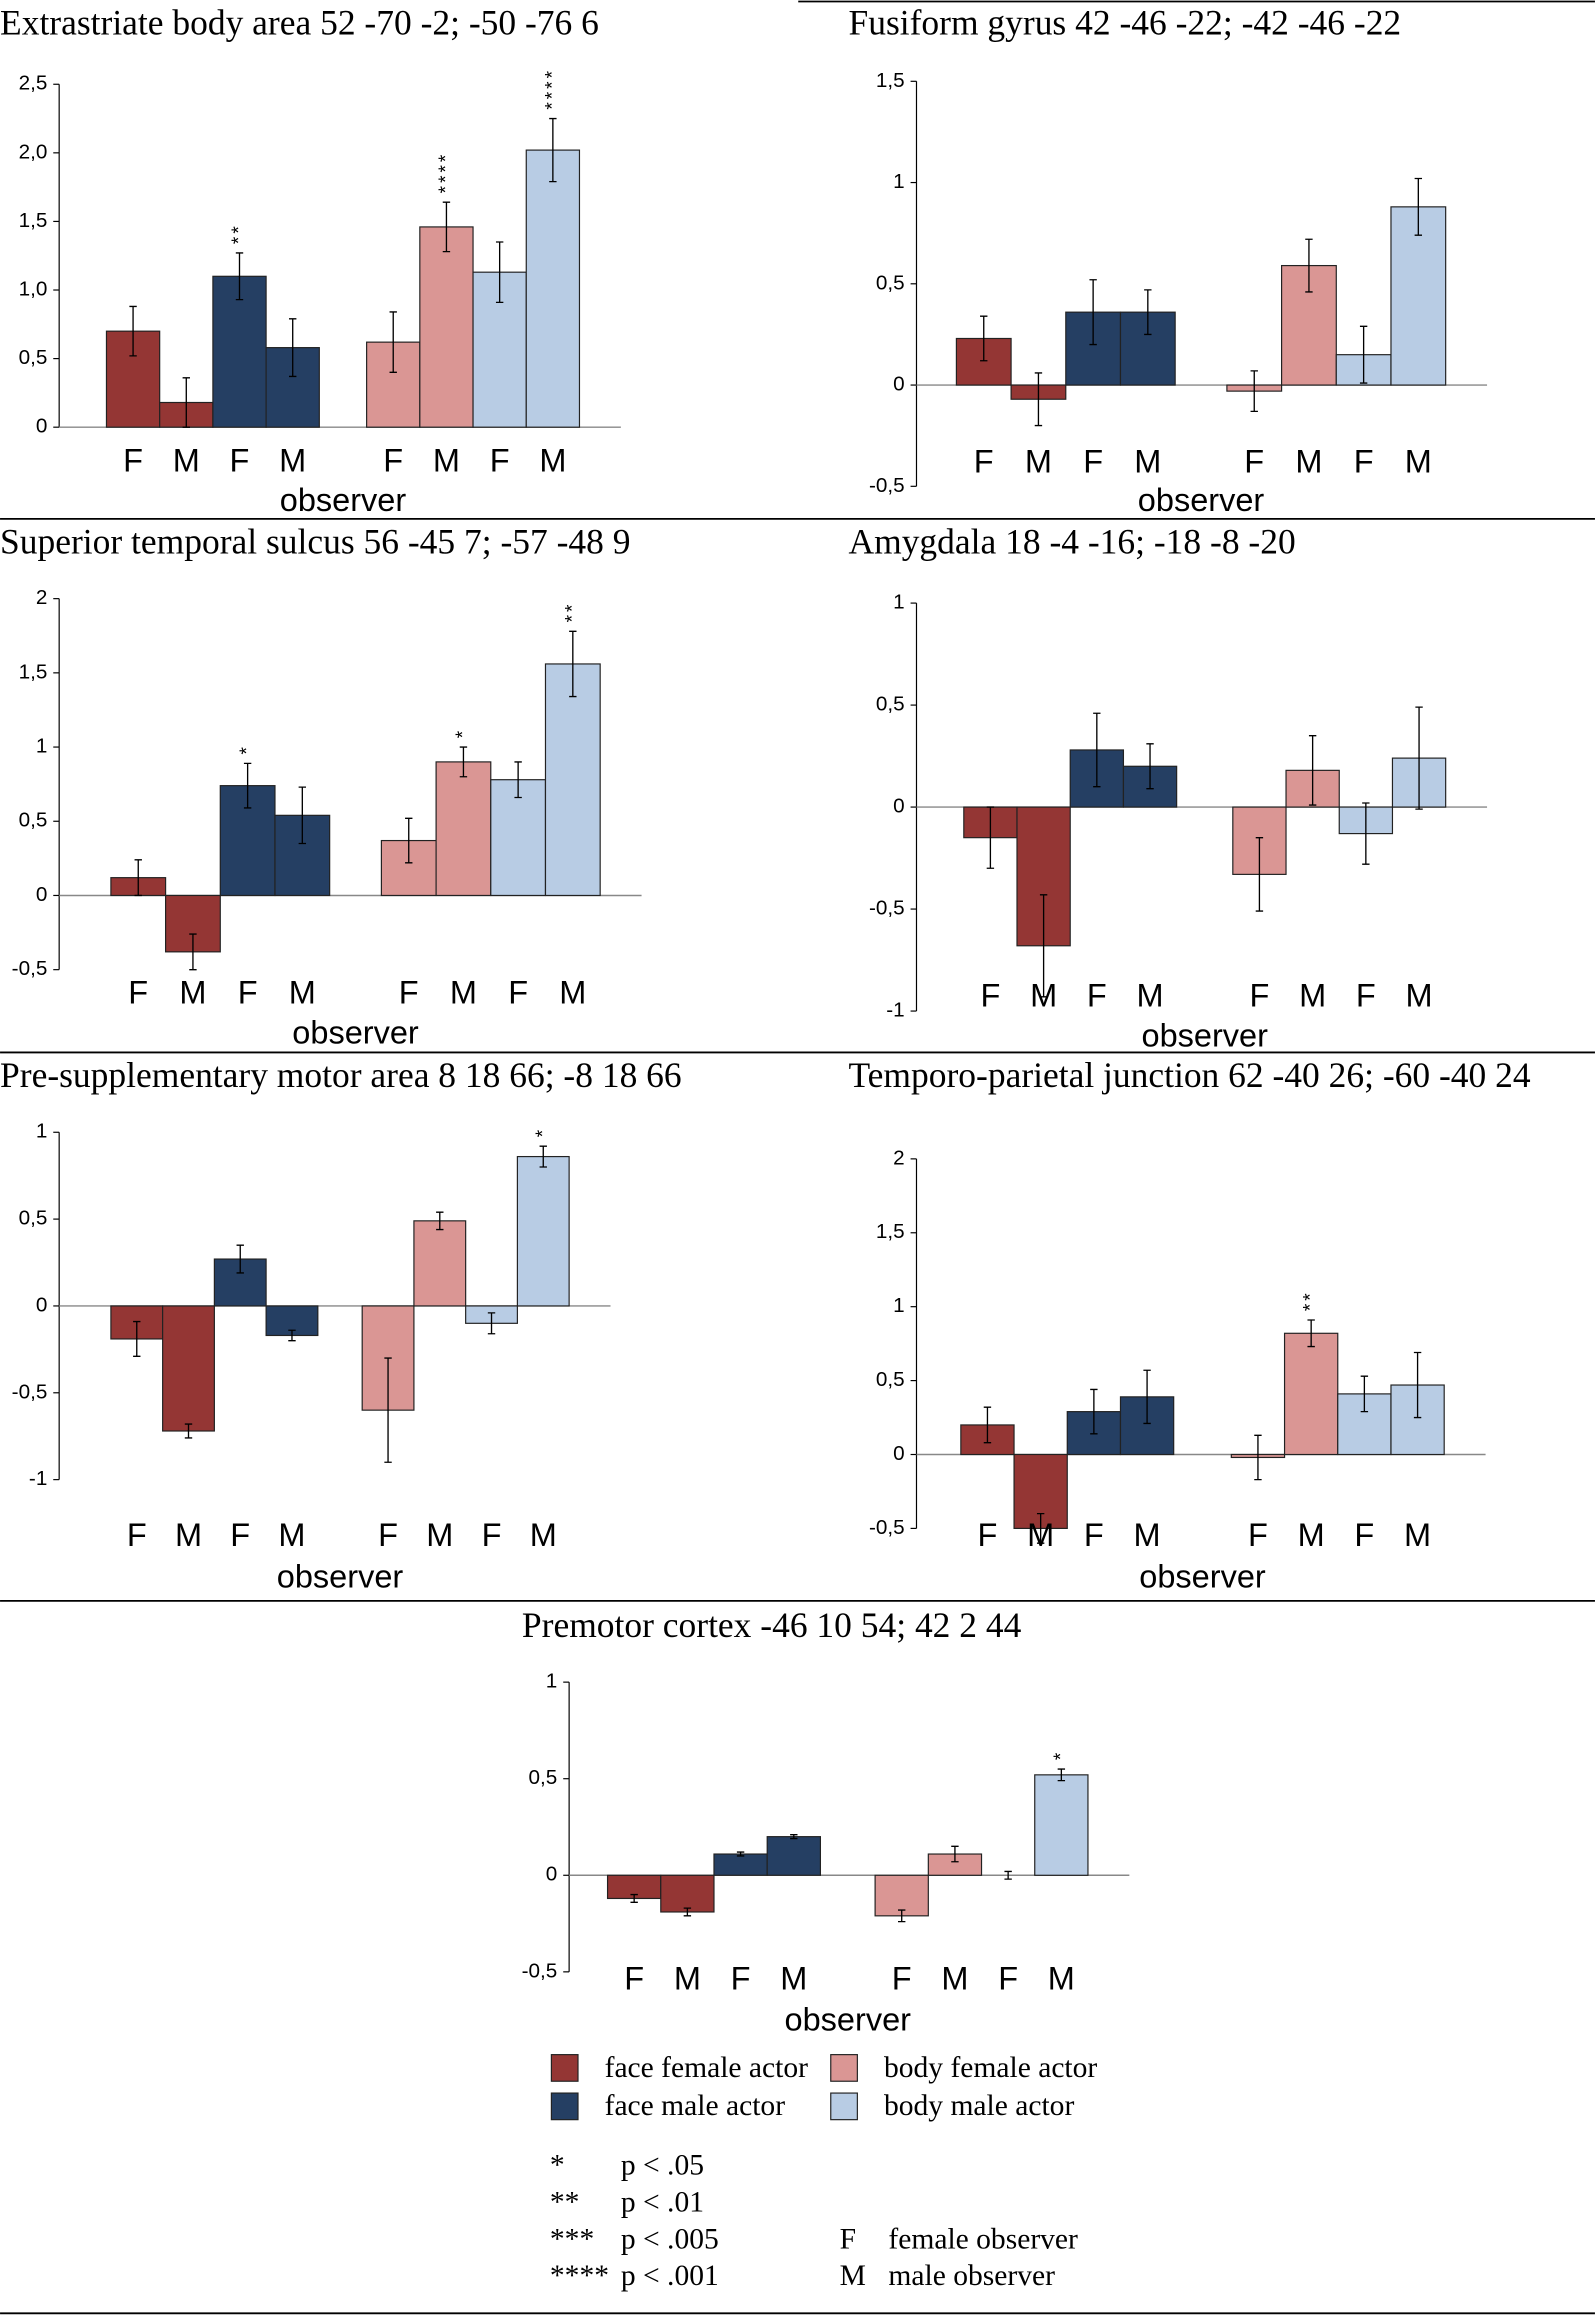  What do you see at coordinates (42, 597) in the screenshot?
I see `y-tick-label: 2` at bounding box center [42, 597].